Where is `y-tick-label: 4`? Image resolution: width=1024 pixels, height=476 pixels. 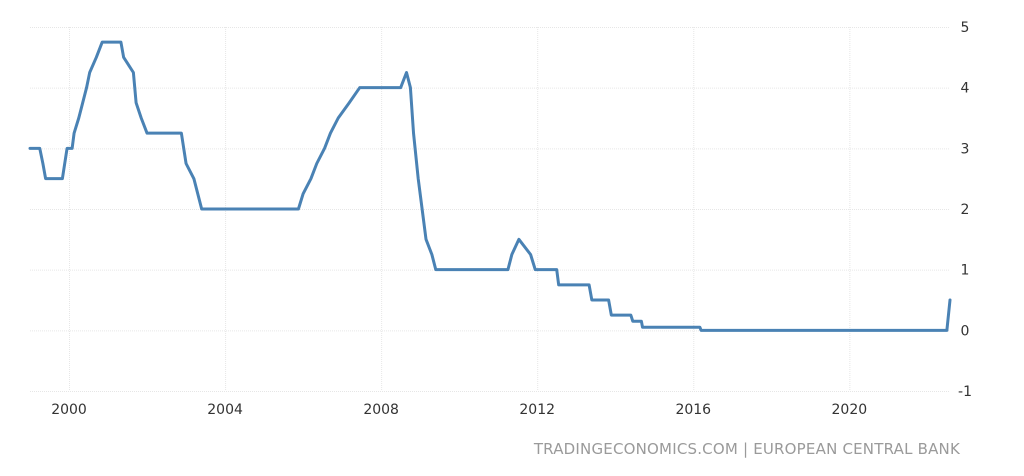 y-tick-label: 4 is located at coordinates (965, 89).